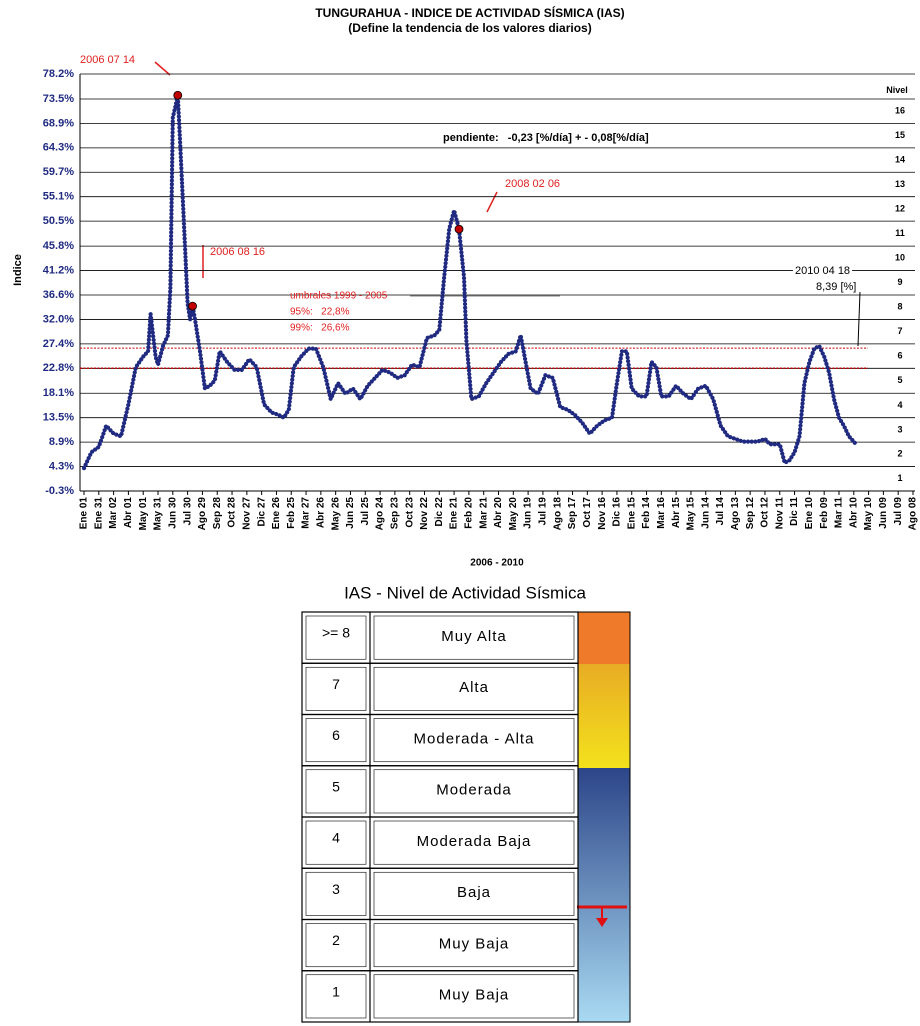 The image size is (920, 1026). What do you see at coordinates (898, 511) in the screenshot?
I see `x-tick-label: Jul 09` at bounding box center [898, 511].